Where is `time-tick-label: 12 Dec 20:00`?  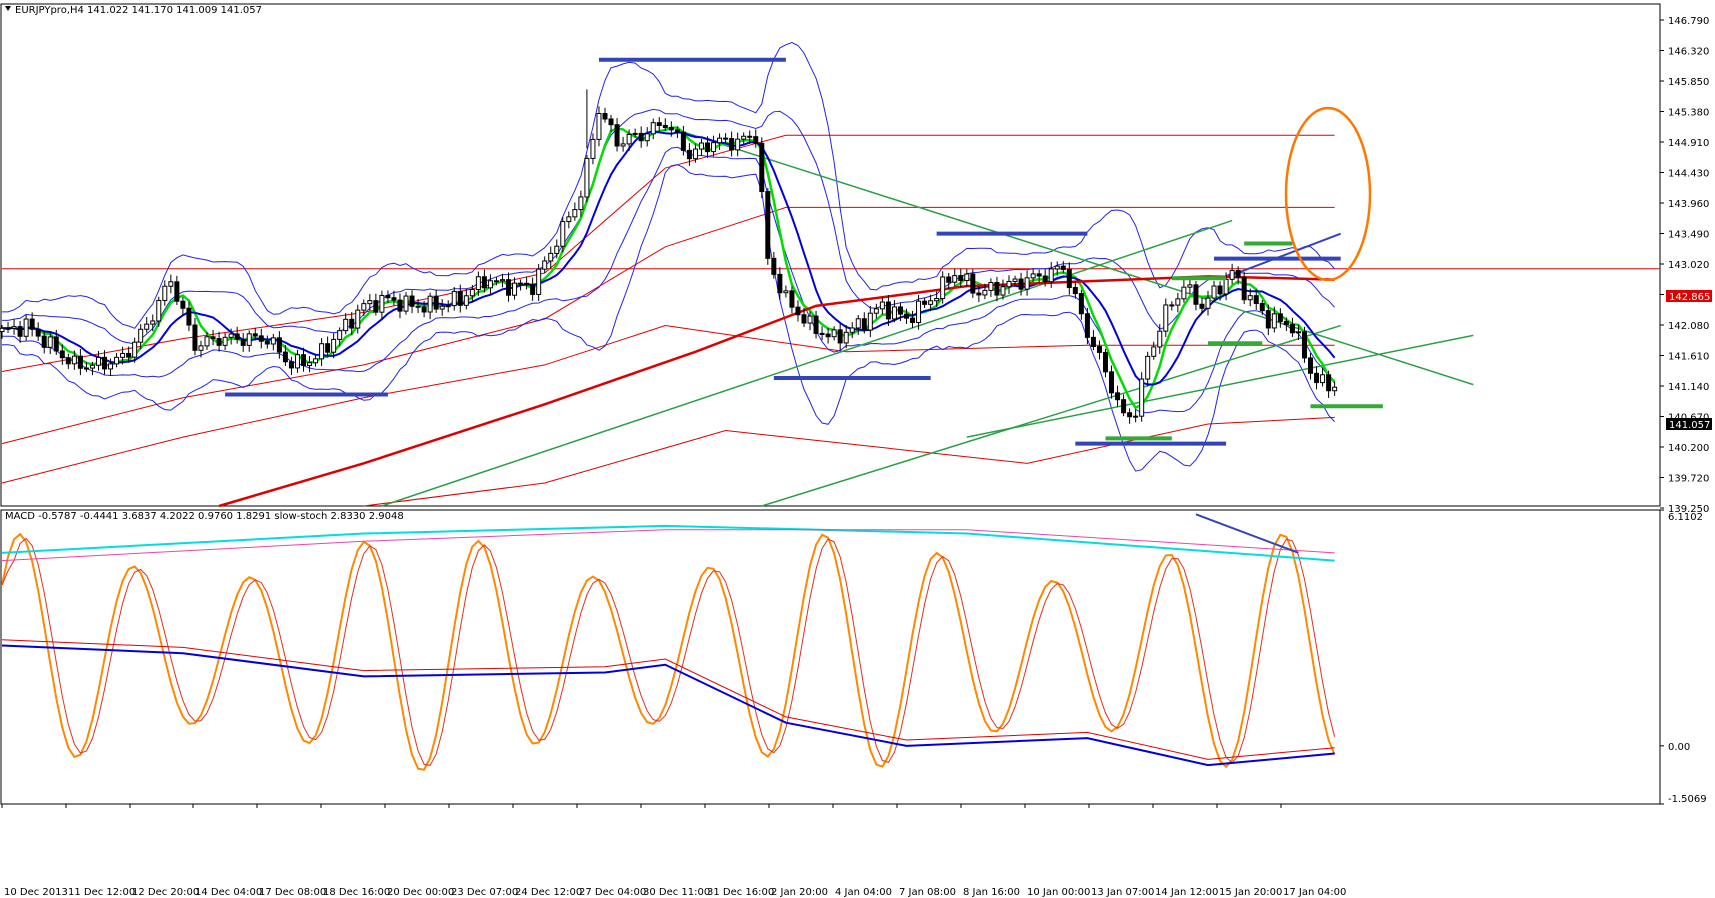
time-tick-label: 12 Dec 20:00 is located at coordinates (165, 892).